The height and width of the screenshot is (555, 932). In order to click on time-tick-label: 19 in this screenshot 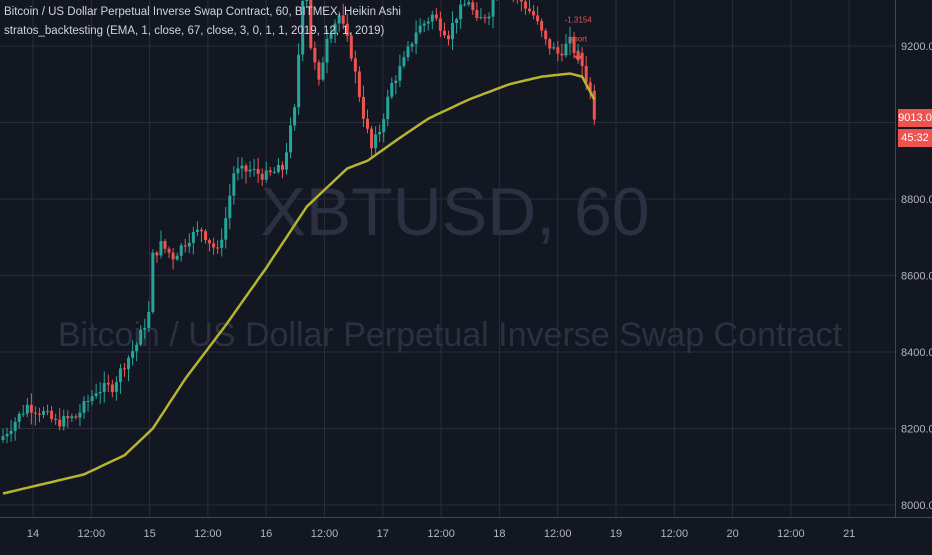, I will do `click(616, 534)`.